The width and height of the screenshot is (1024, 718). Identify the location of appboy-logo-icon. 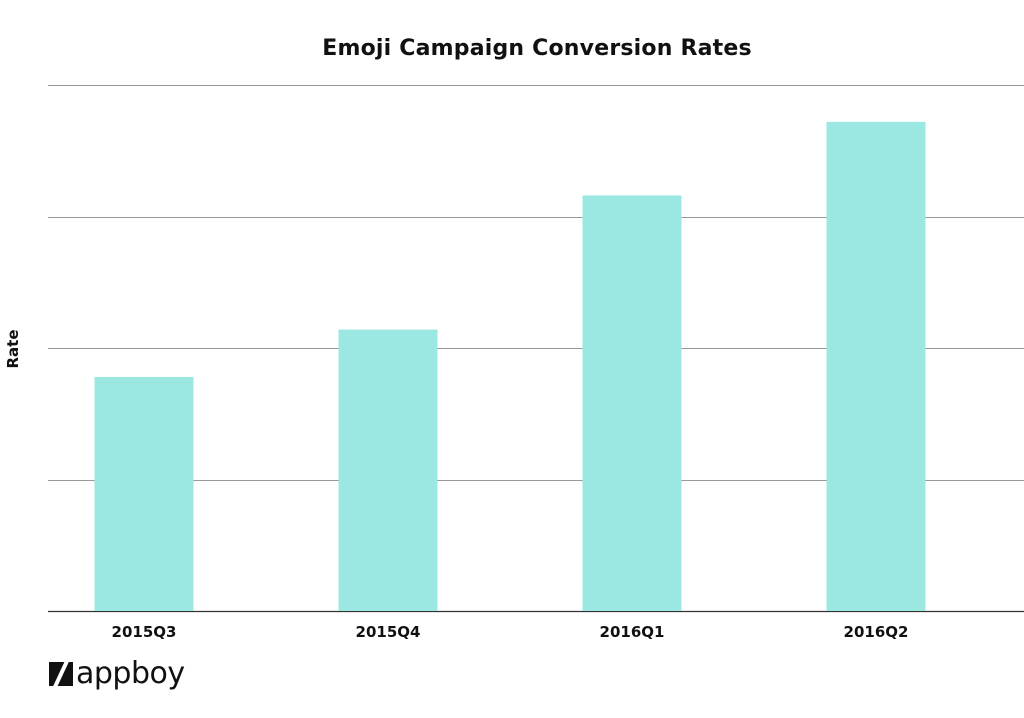
(61, 674).